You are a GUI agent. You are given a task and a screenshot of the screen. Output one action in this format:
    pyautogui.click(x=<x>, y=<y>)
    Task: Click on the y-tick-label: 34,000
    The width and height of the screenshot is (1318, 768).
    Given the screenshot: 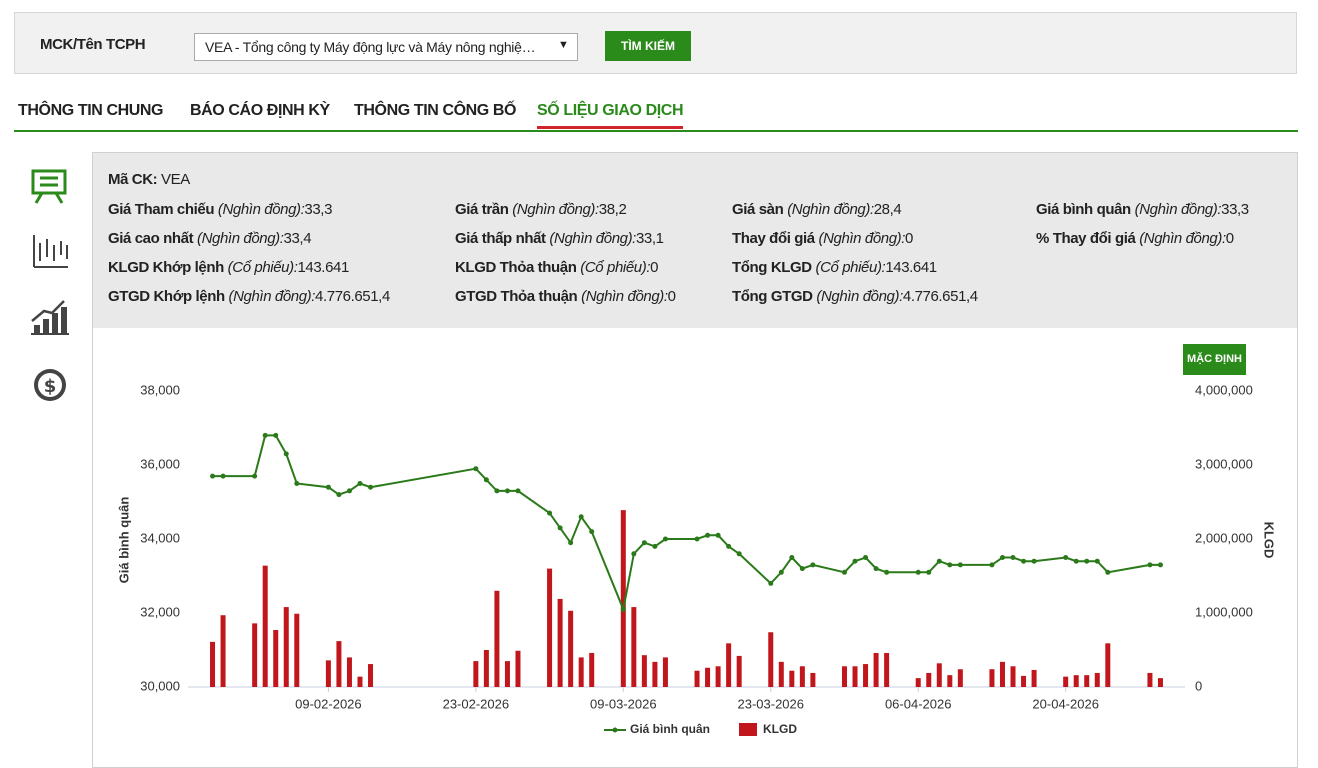 What is the action you would take?
    pyautogui.click(x=160, y=537)
    